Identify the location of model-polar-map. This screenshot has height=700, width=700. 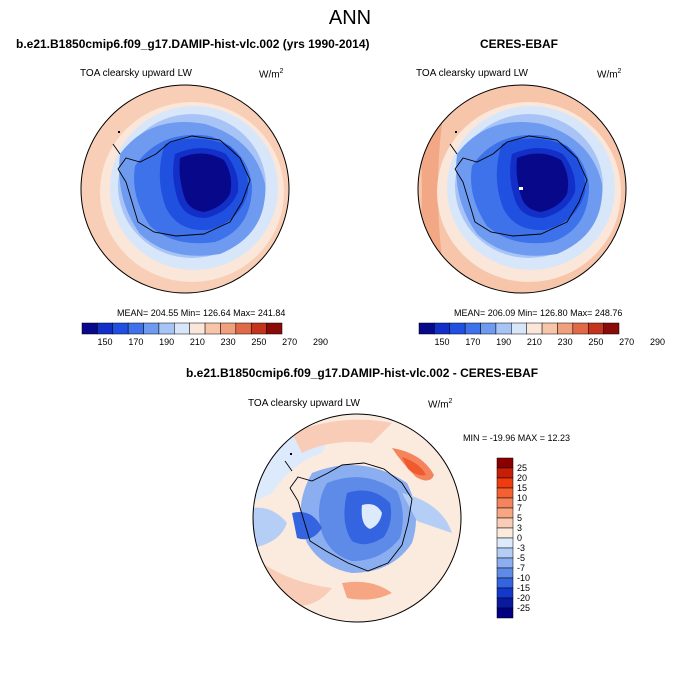
(185, 189).